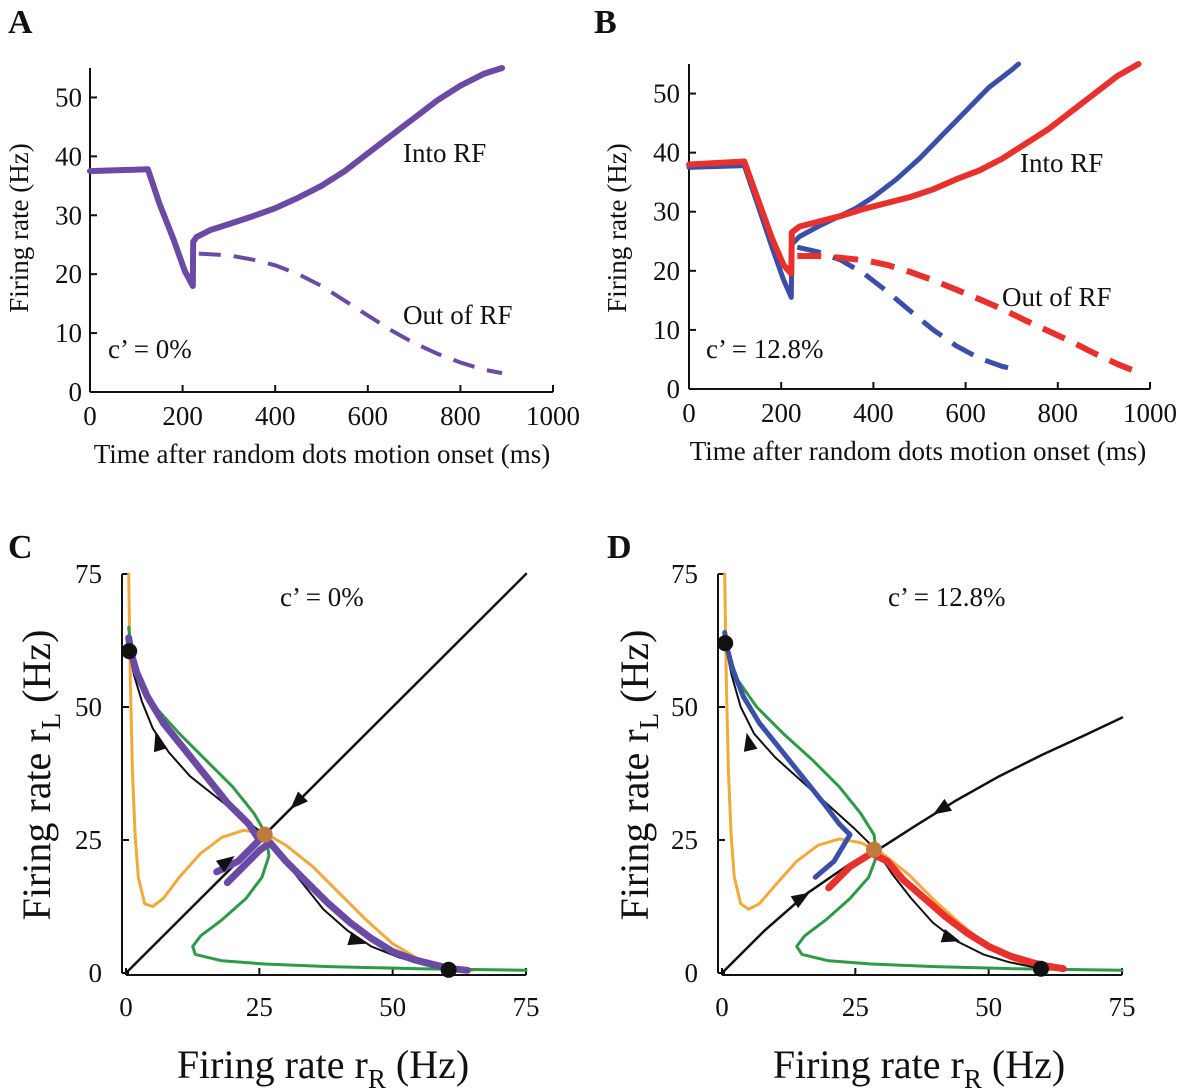 The width and height of the screenshot is (1193, 1092). I want to click on panel-d-x-tick-label: 25, so click(855, 1007).